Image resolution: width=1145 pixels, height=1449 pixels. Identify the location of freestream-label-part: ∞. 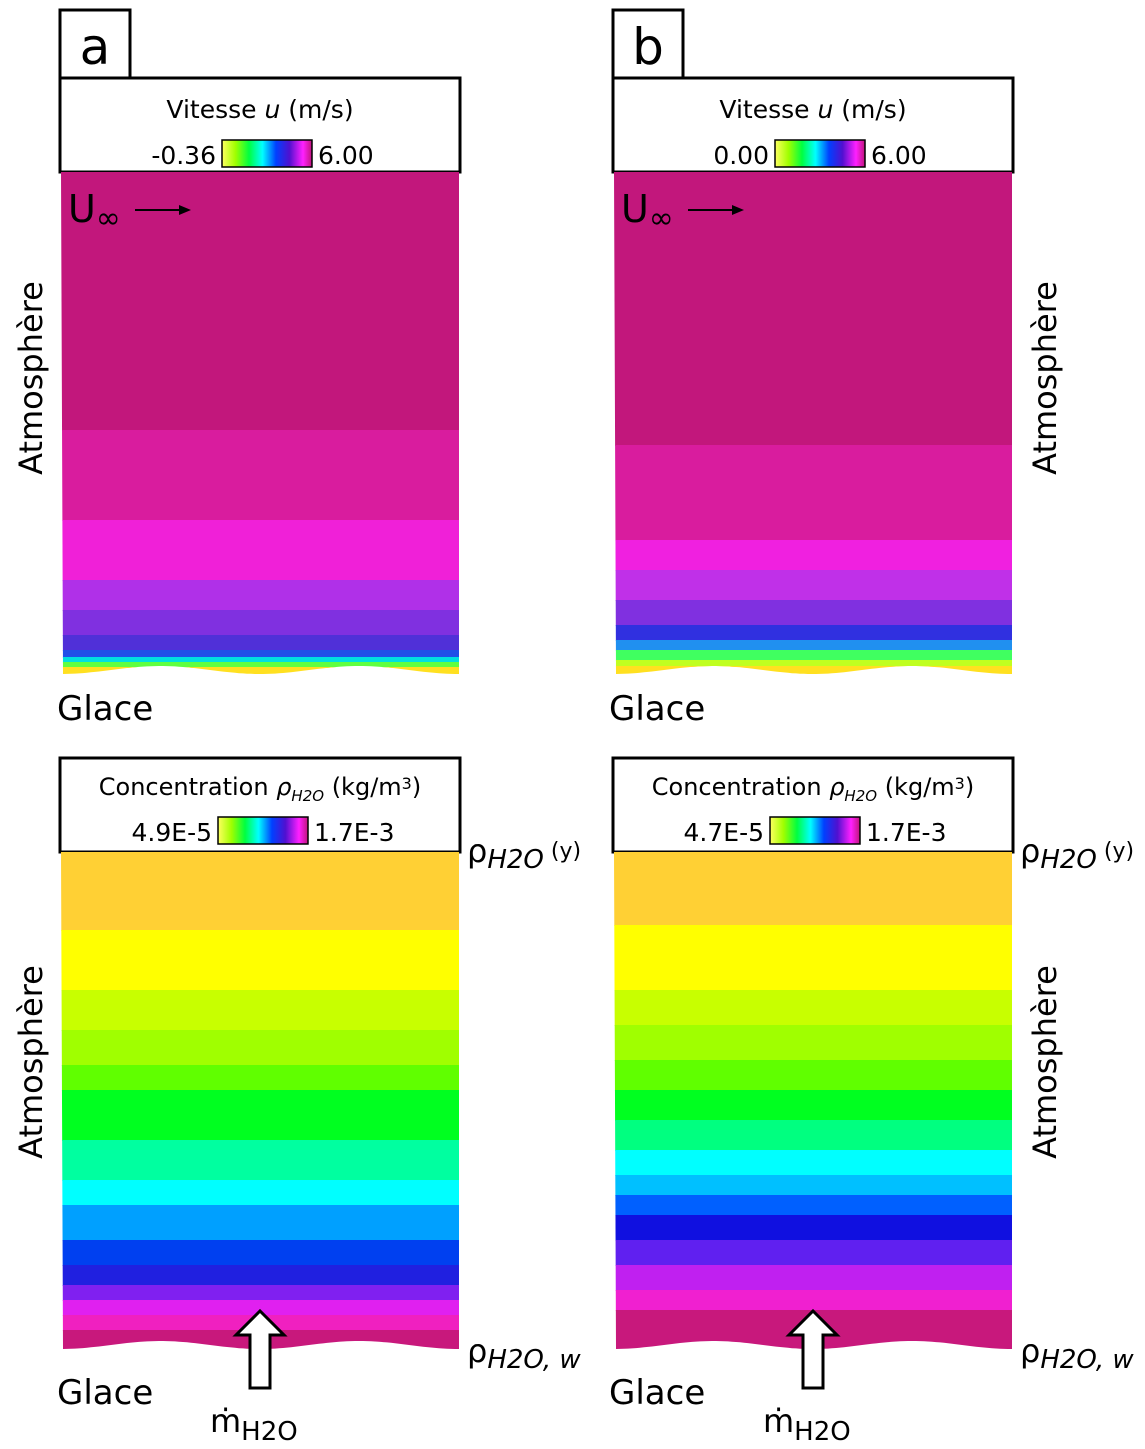
(108, 218).